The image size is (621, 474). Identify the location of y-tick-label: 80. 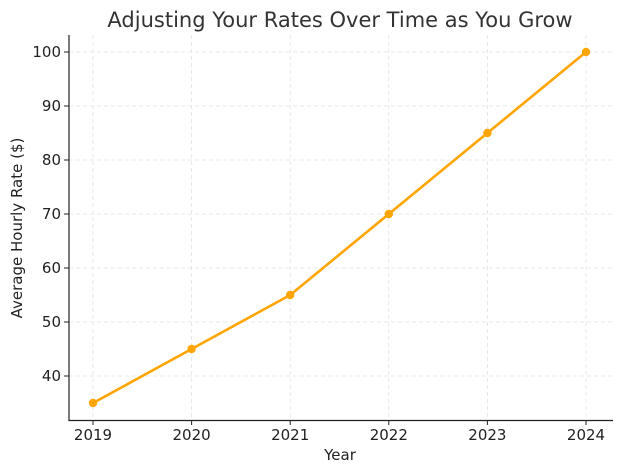
(51, 160).